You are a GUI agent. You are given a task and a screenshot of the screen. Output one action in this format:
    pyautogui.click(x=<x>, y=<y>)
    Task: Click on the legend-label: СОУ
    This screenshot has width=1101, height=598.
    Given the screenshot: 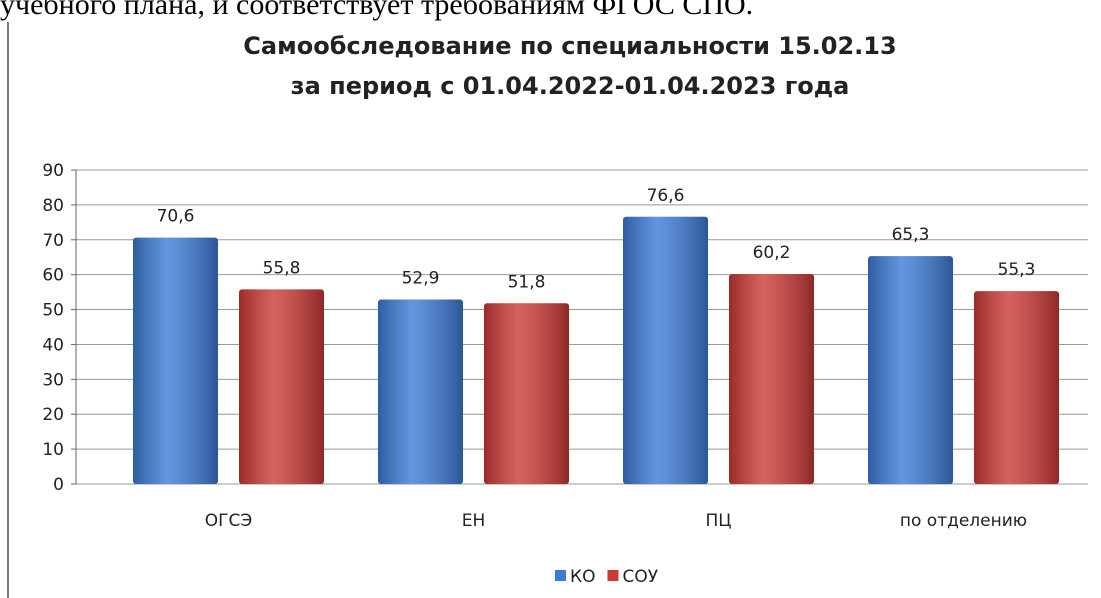 What is the action you would take?
    pyautogui.click(x=640, y=577)
    